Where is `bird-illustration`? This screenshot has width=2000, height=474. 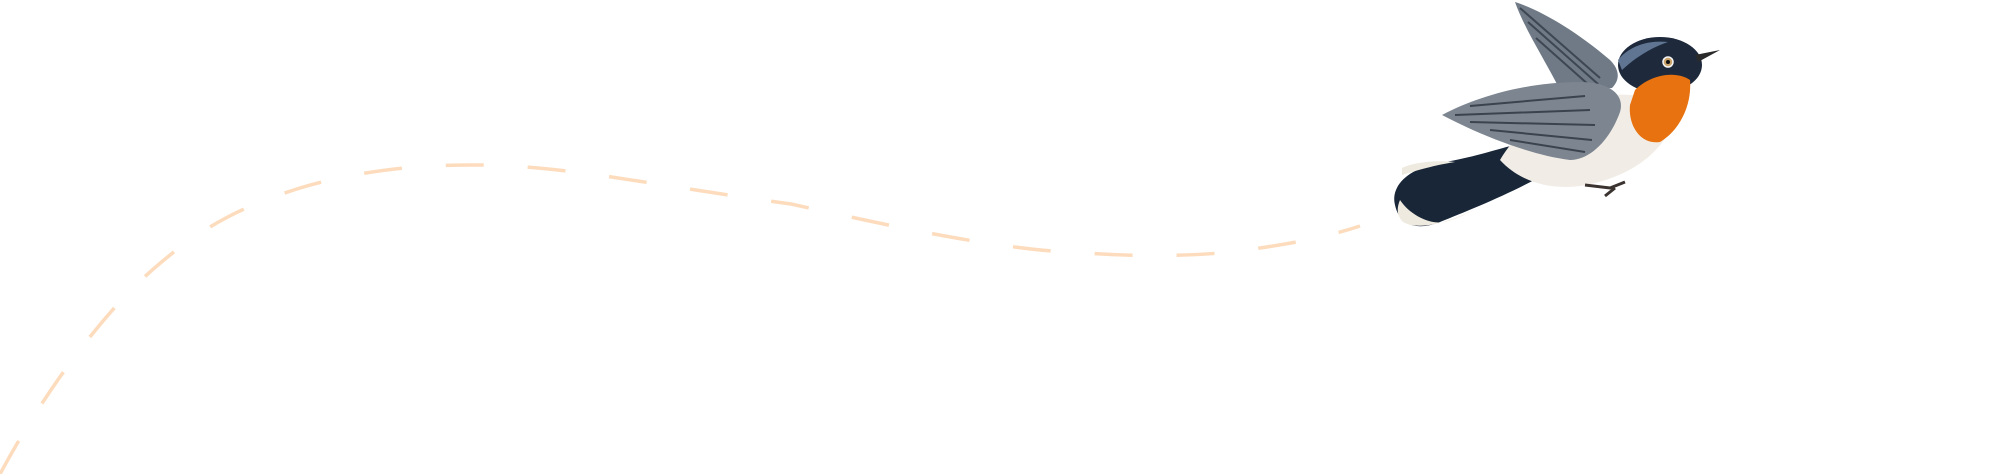
bird-illustration is located at coordinates (1557, 114).